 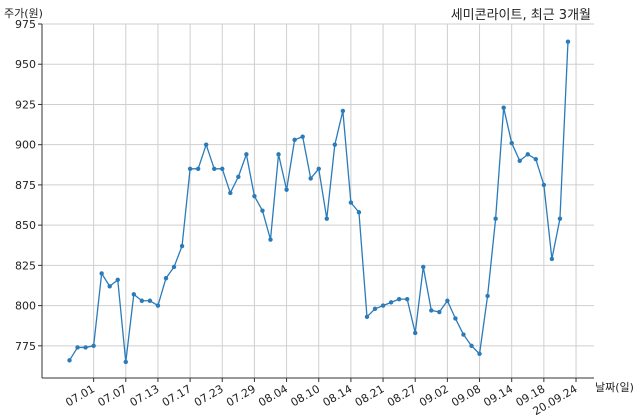 I want to click on x-tick-label: 08.14, so click(x=338, y=395).